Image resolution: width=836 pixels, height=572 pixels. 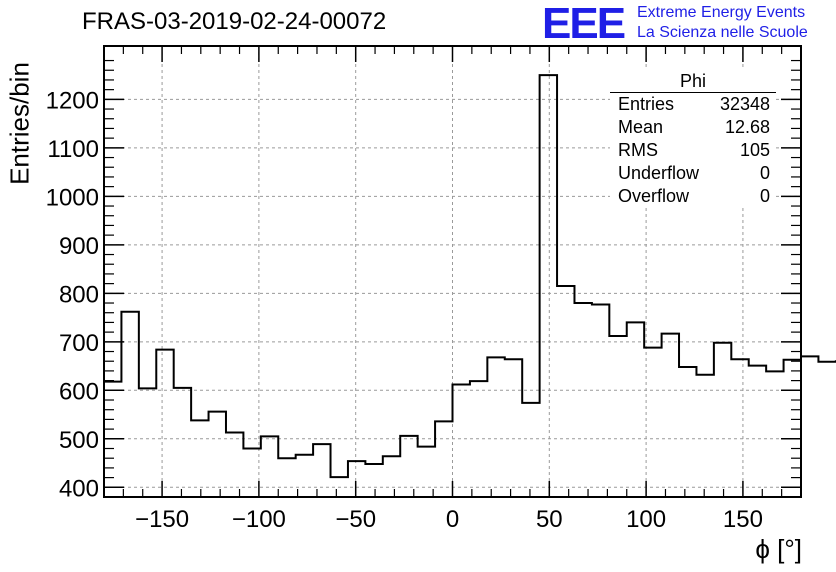 I want to click on y-tick-label: 1100, so click(x=73, y=149).